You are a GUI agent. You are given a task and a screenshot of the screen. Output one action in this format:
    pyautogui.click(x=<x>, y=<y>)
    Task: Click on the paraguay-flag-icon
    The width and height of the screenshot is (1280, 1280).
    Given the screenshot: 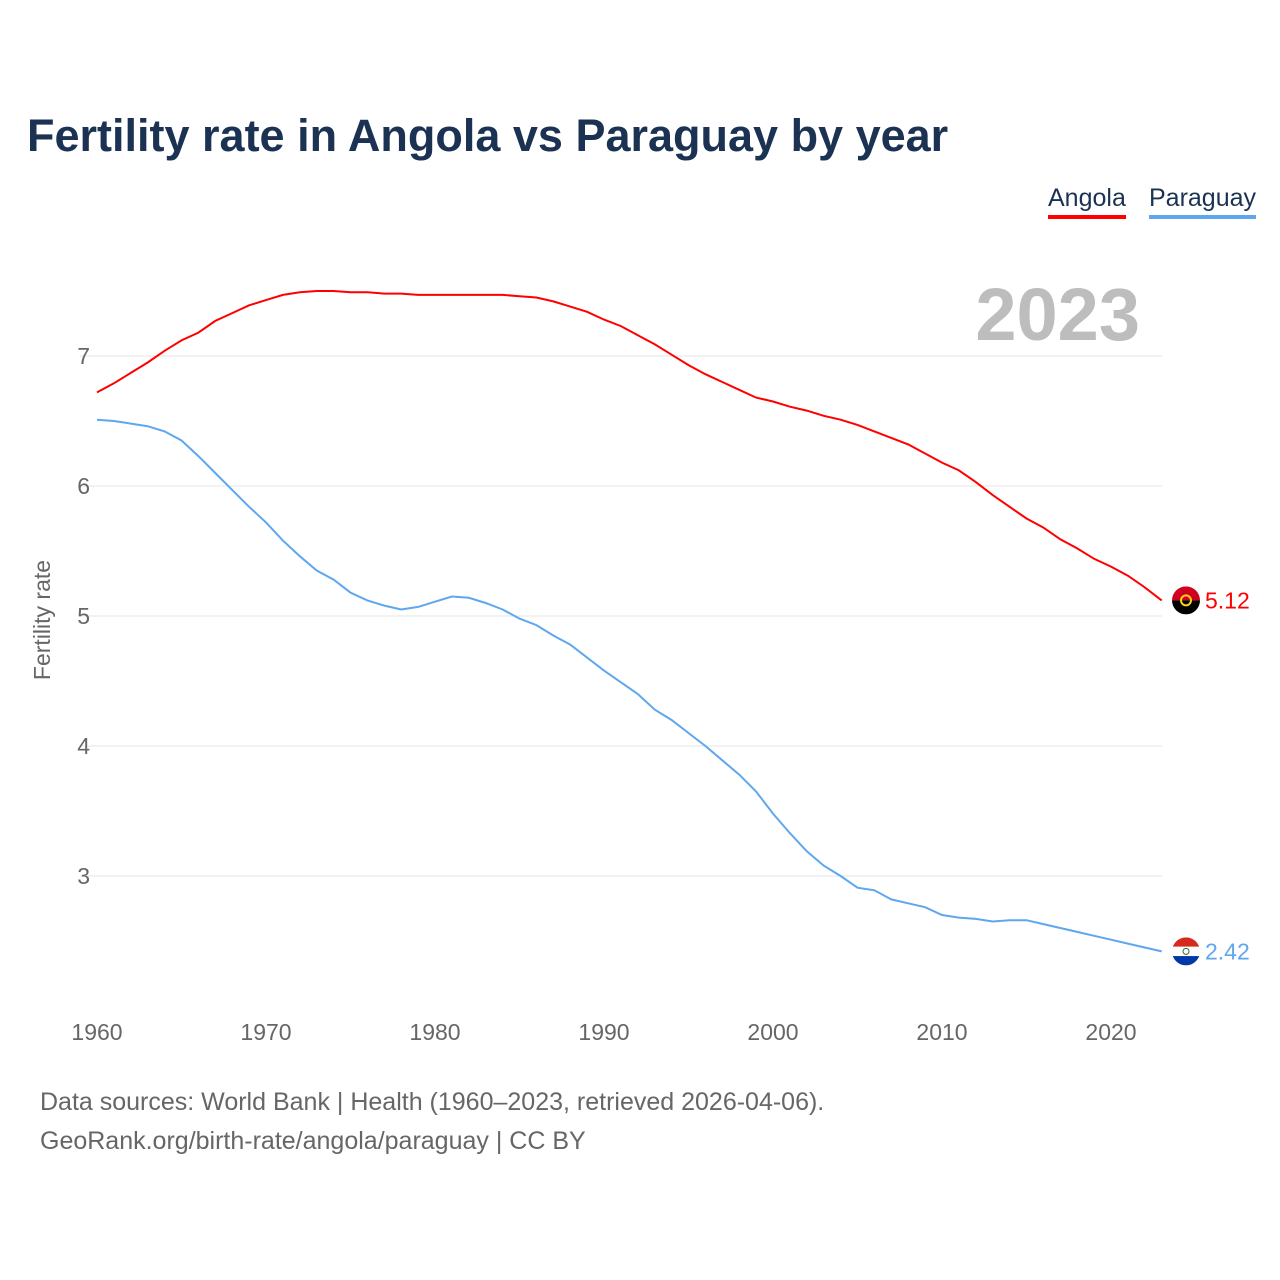 What is the action you would take?
    pyautogui.click(x=1186, y=951)
    